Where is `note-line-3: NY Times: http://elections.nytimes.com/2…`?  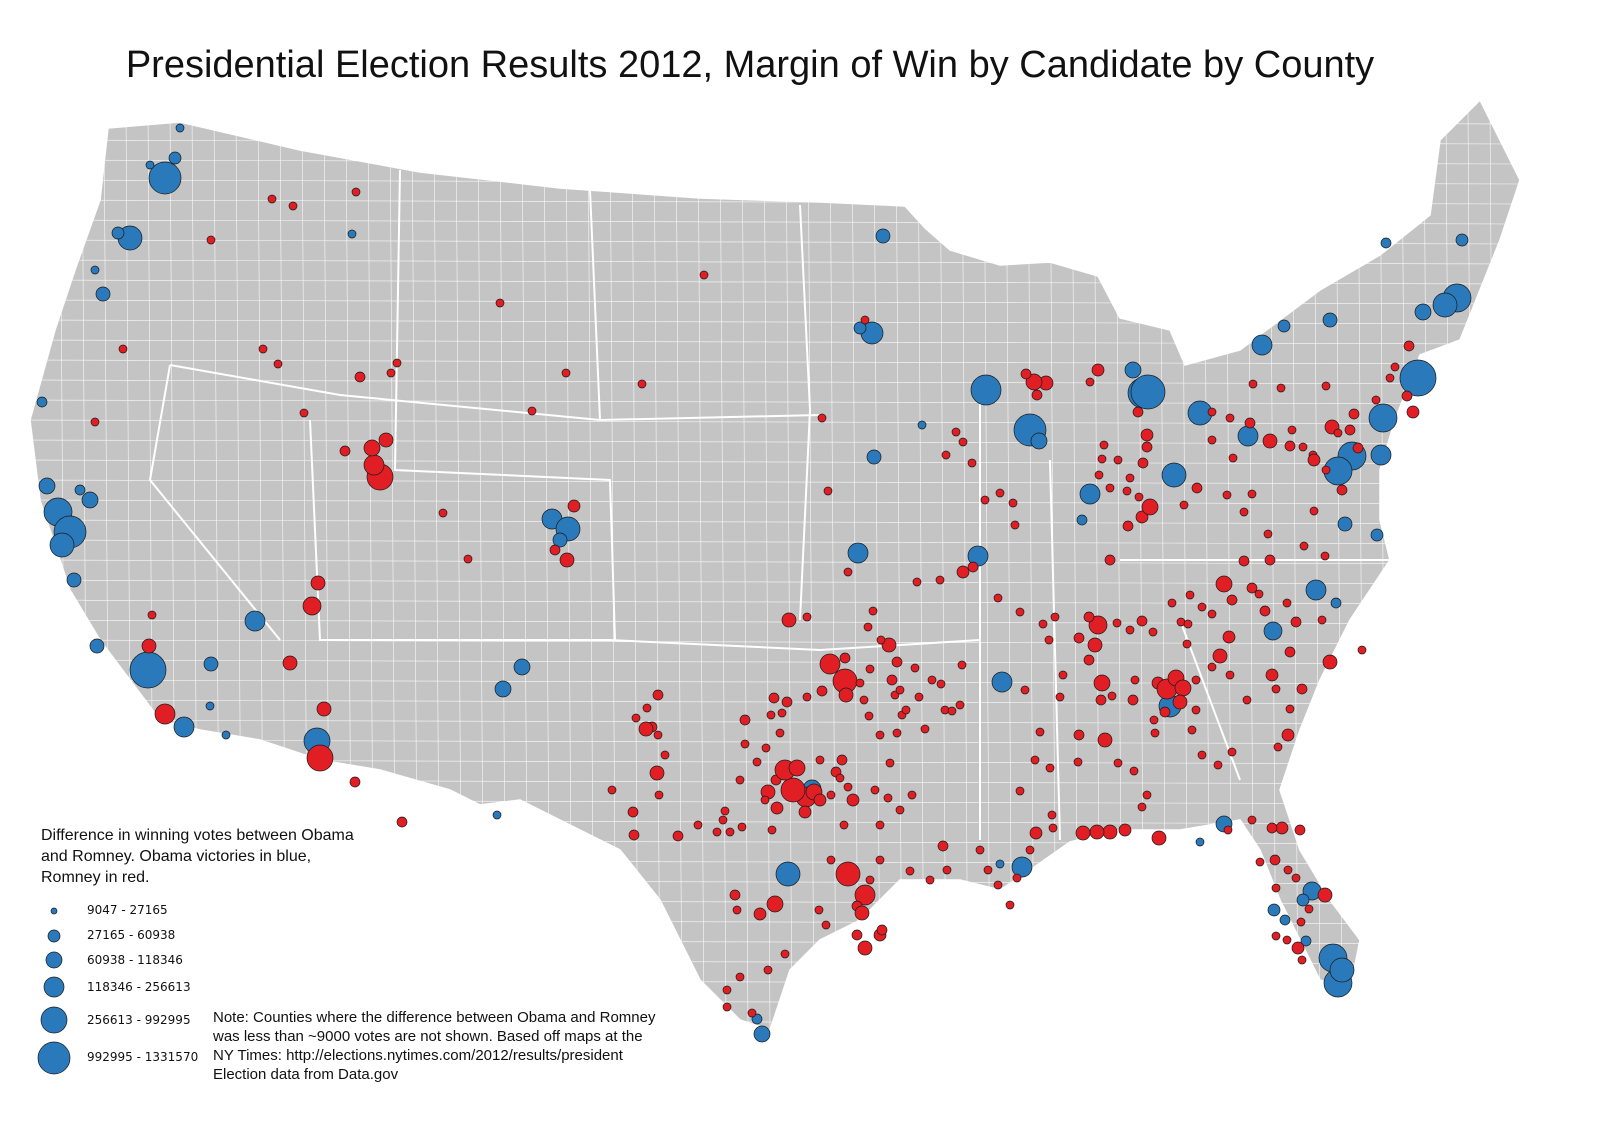
note-line-3: NY Times: http://elections.nytimes.com/2… is located at coordinates (418, 1055).